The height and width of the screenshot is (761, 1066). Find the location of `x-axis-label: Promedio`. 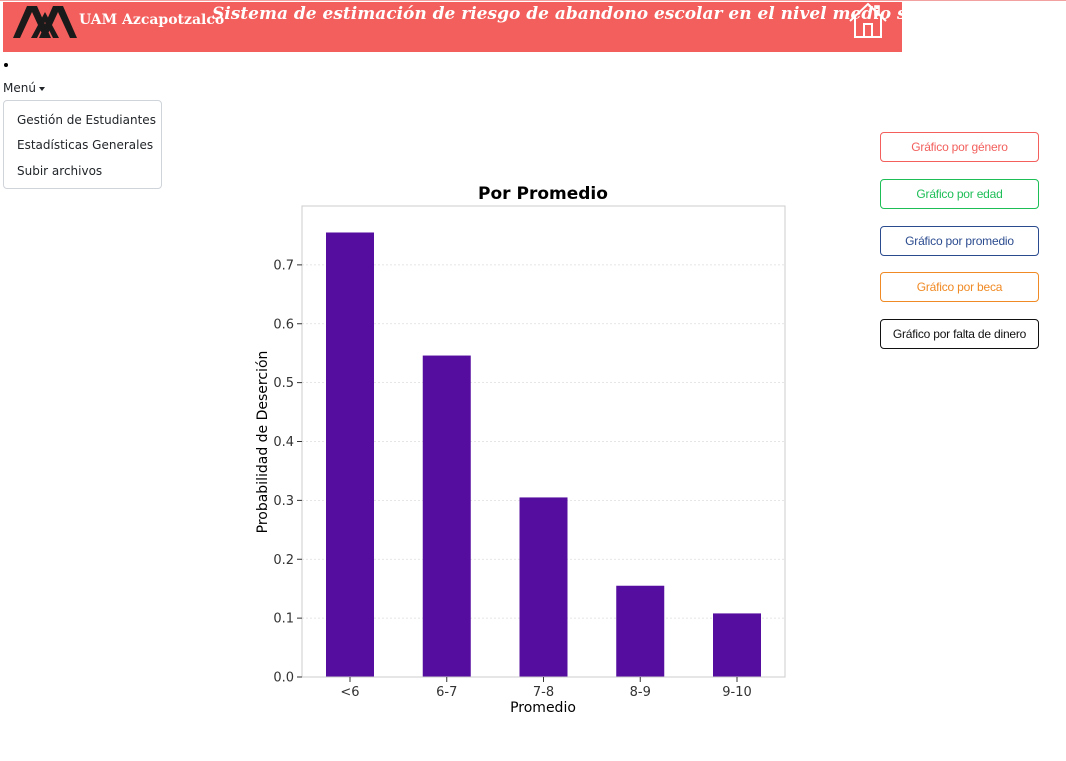

x-axis-label: Promedio is located at coordinates (543, 708).